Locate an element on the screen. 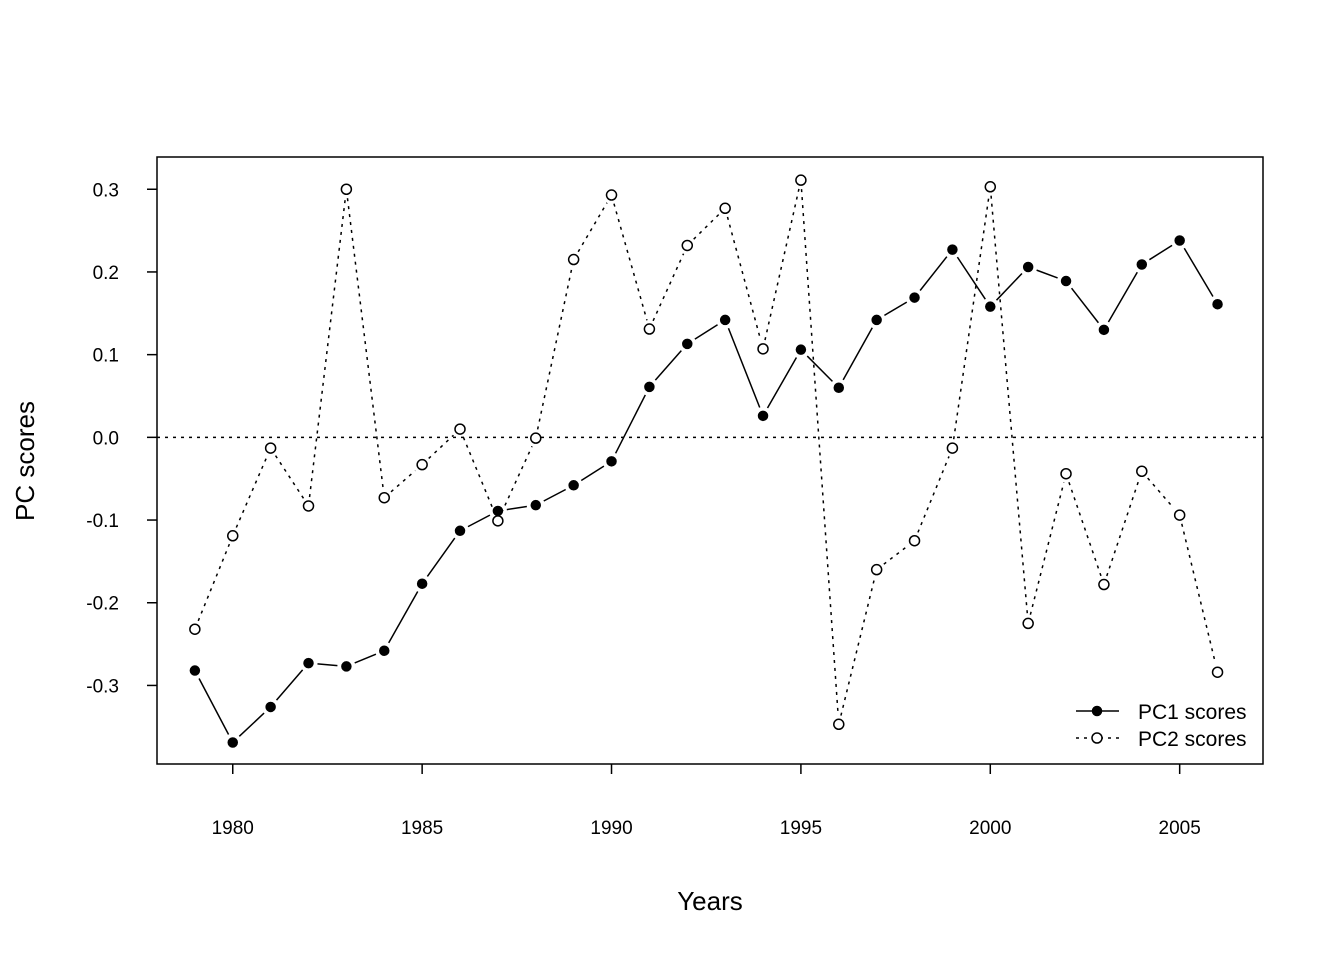 The image size is (1344, 960). legend-label-pc1: PC1 scores is located at coordinates (1192, 712).